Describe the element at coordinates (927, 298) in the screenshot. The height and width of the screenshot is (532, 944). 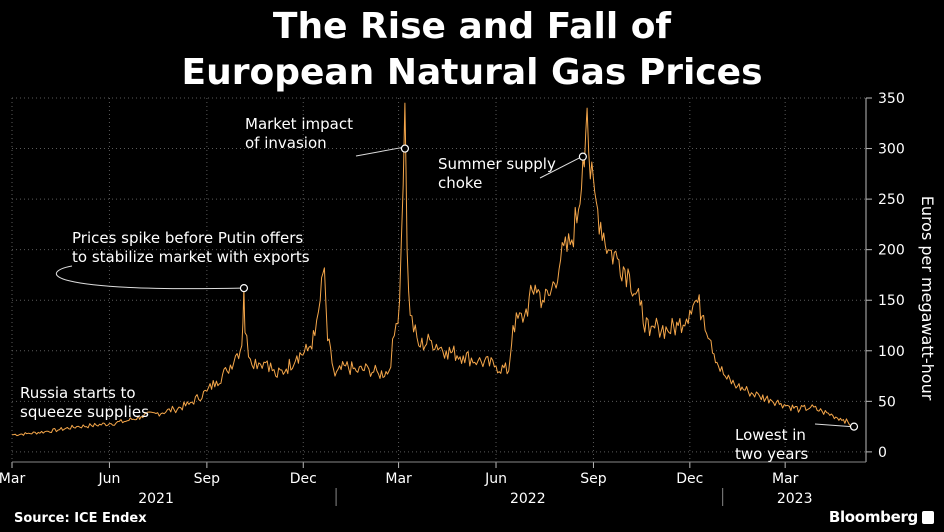
I see `y-axis-label: Euros per megawatt-hour` at that location.